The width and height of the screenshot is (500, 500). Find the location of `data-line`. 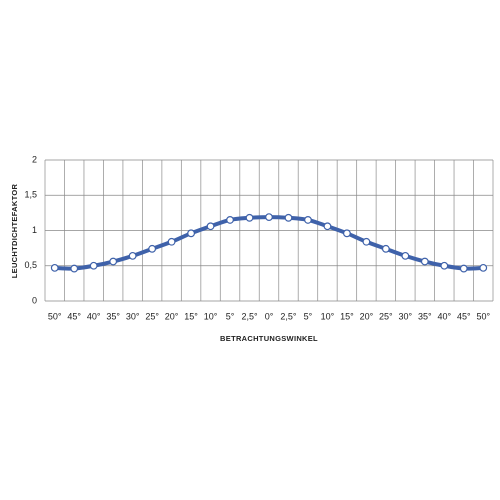

data-line is located at coordinates (269, 243).